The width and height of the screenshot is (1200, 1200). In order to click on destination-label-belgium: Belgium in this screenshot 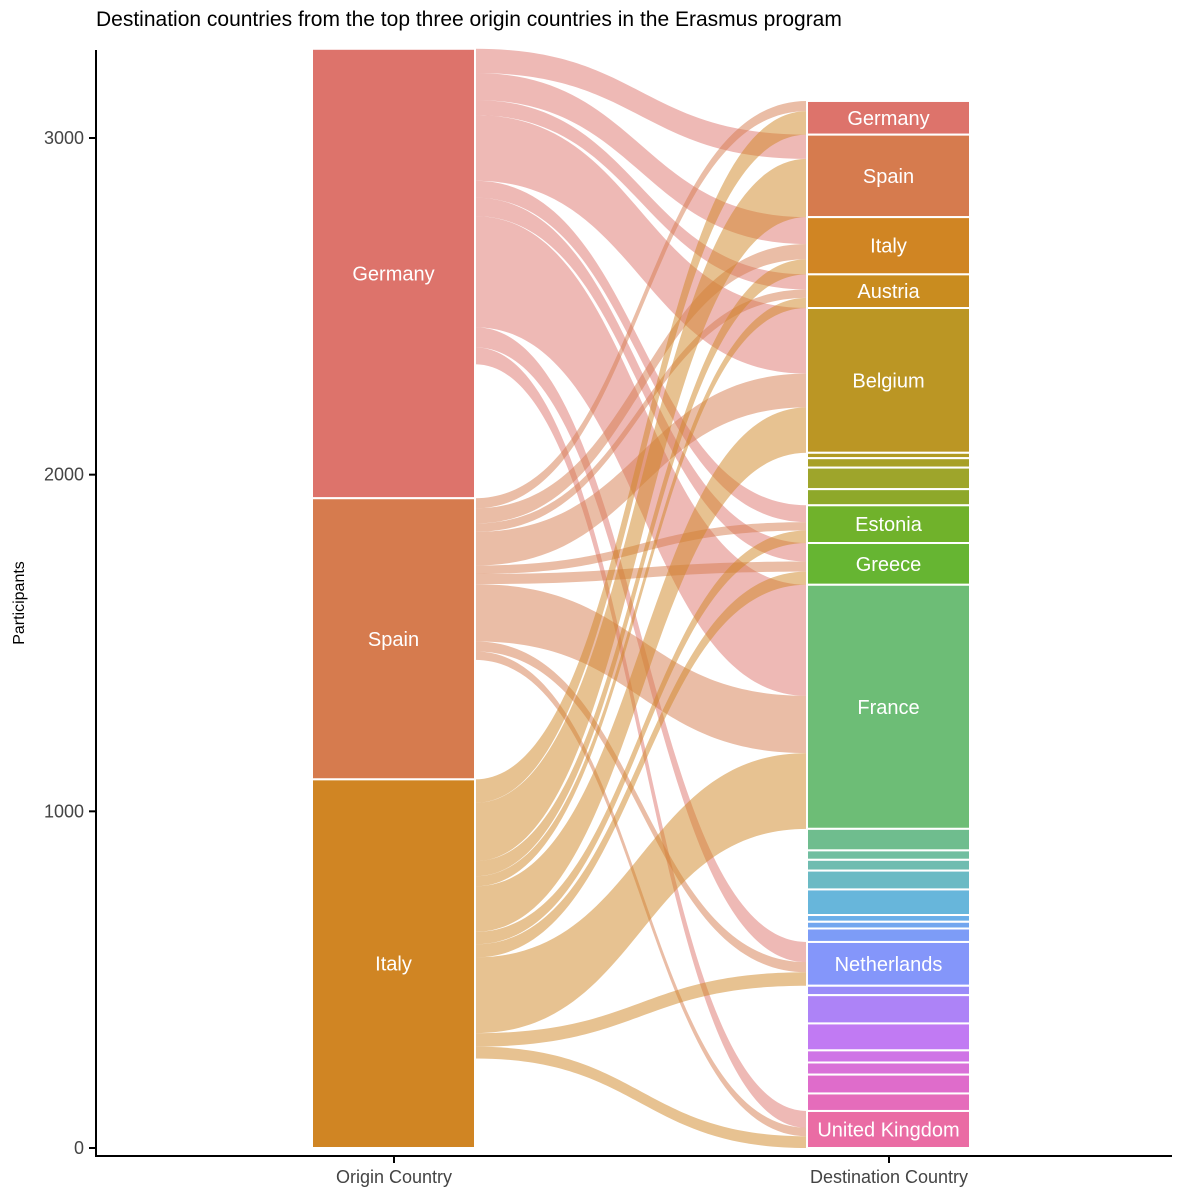, I will do `click(888, 381)`.